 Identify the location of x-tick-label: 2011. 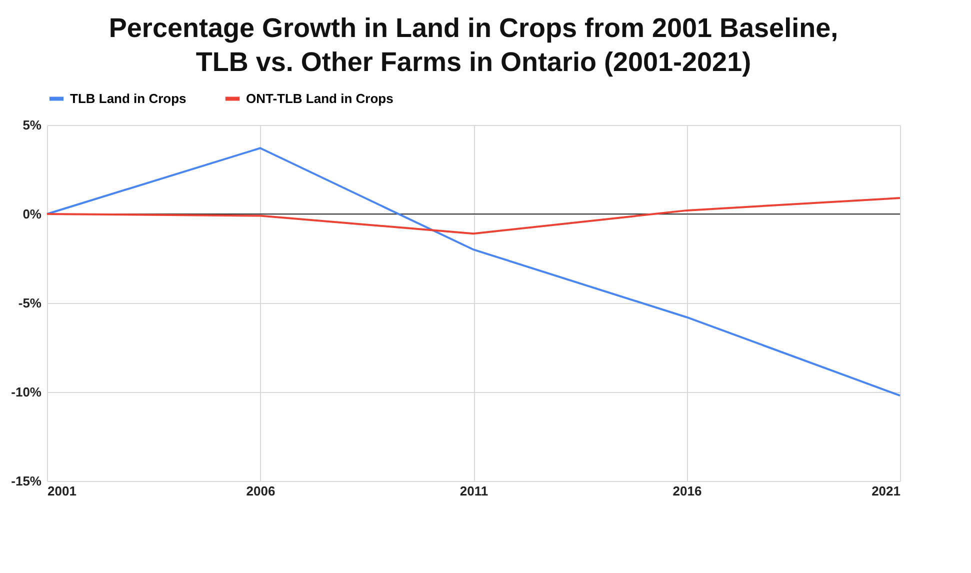
(474, 491).